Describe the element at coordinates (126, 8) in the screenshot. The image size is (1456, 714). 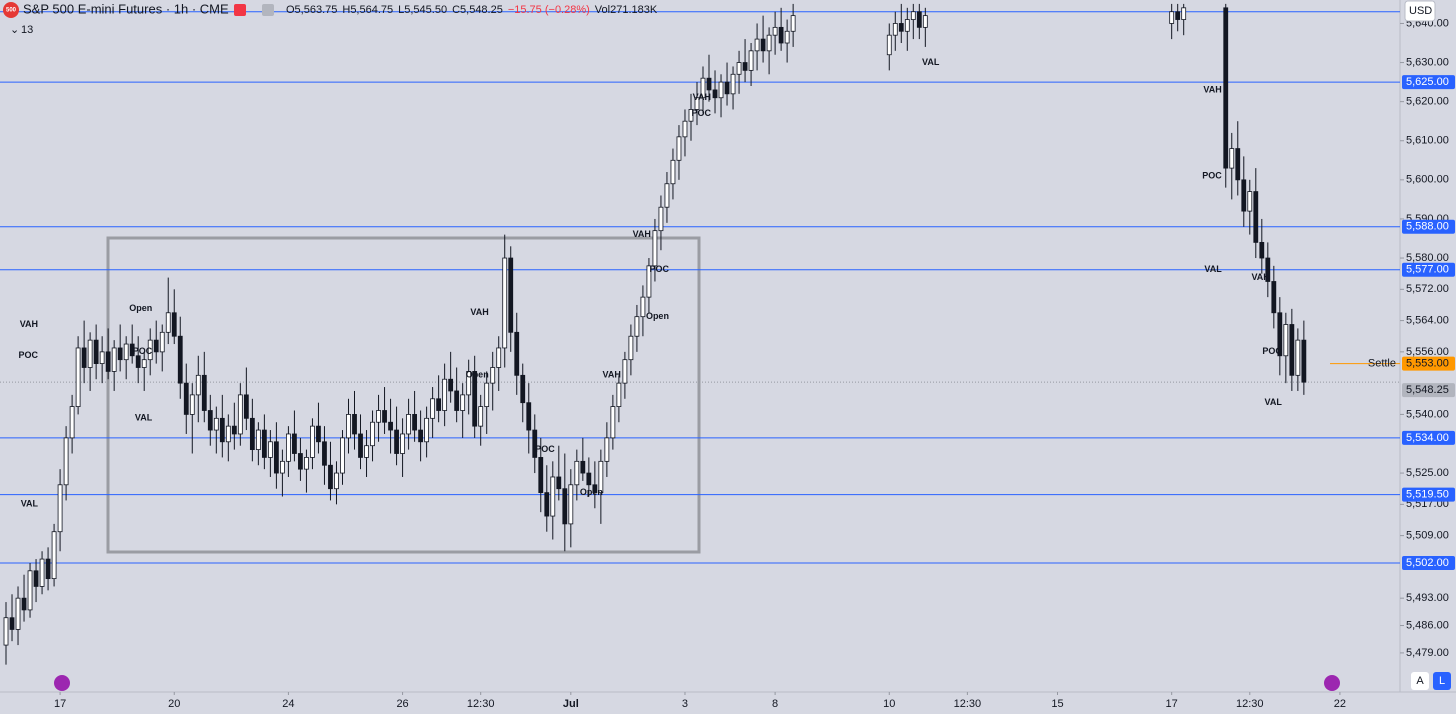
I see `symbol-title: S&P 500 E-mini Futures · 1h · CME` at that location.